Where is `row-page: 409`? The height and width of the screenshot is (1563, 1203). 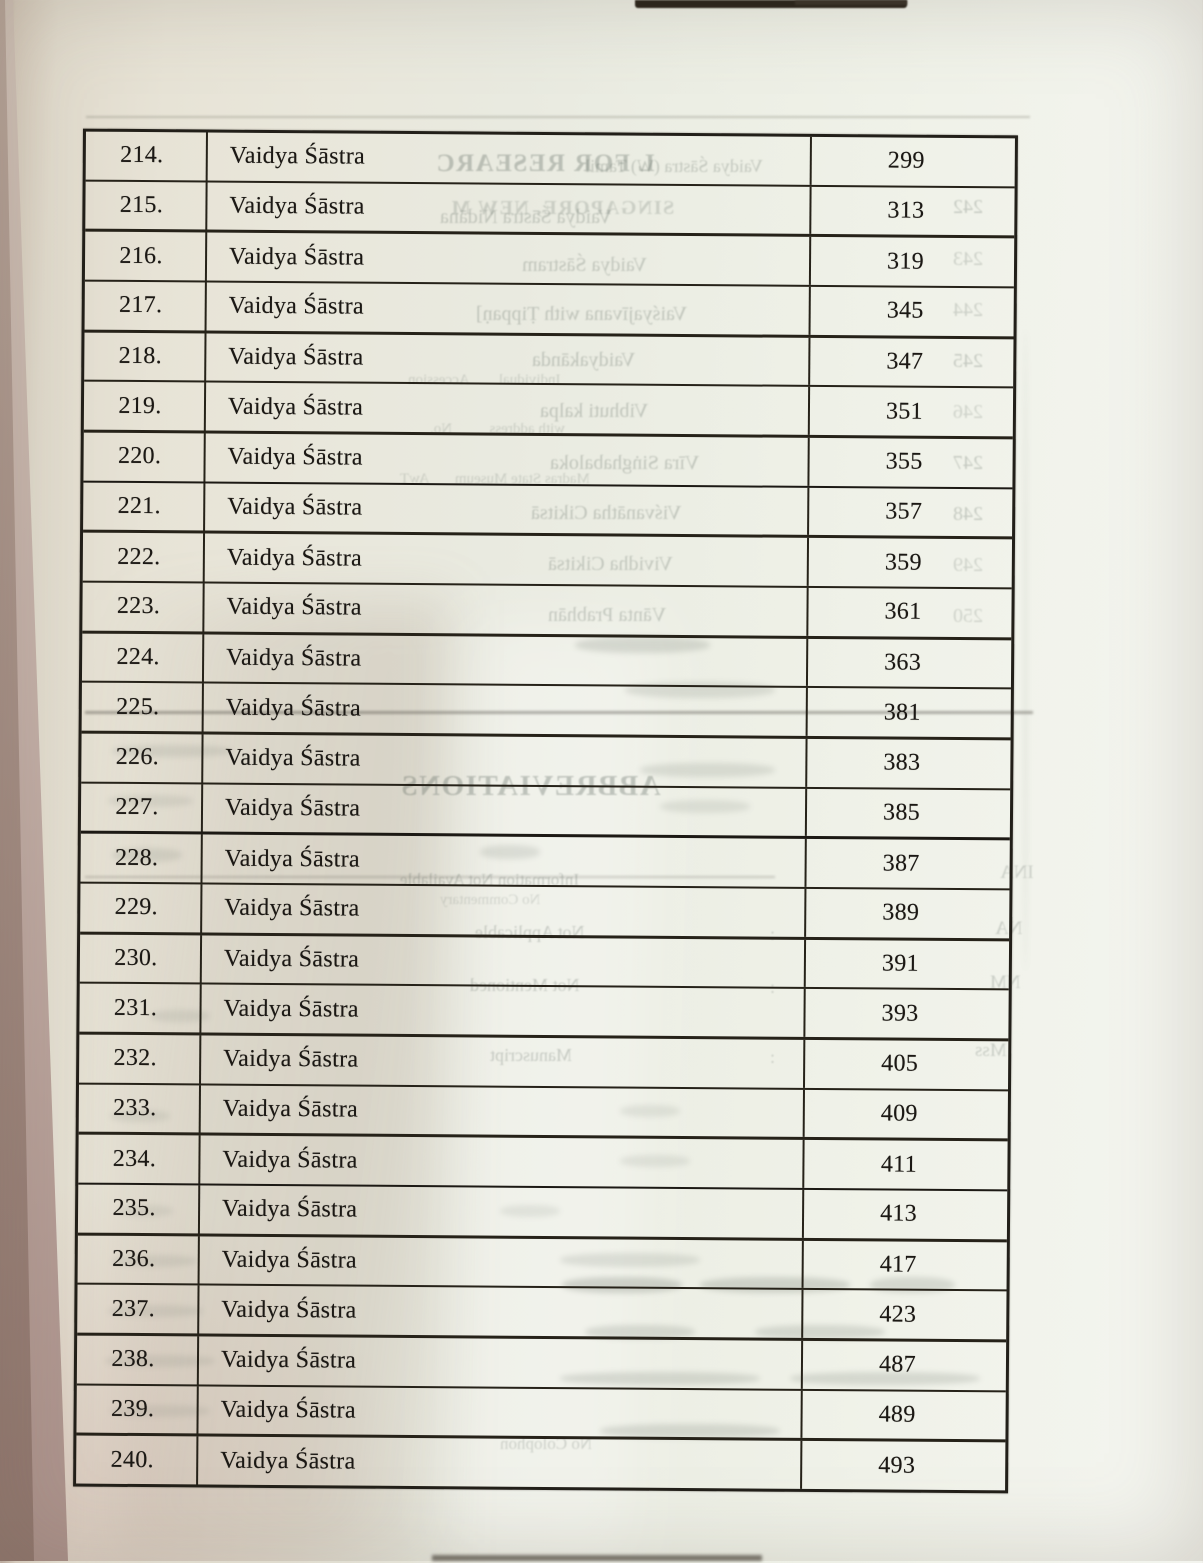
row-page: 409 is located at coordinates (899, 1113).